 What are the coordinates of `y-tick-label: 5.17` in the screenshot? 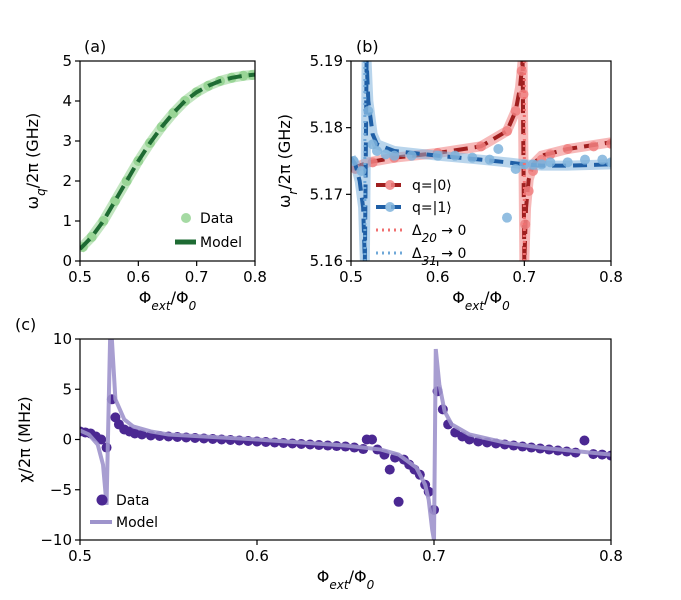 It's located at (326, 194).